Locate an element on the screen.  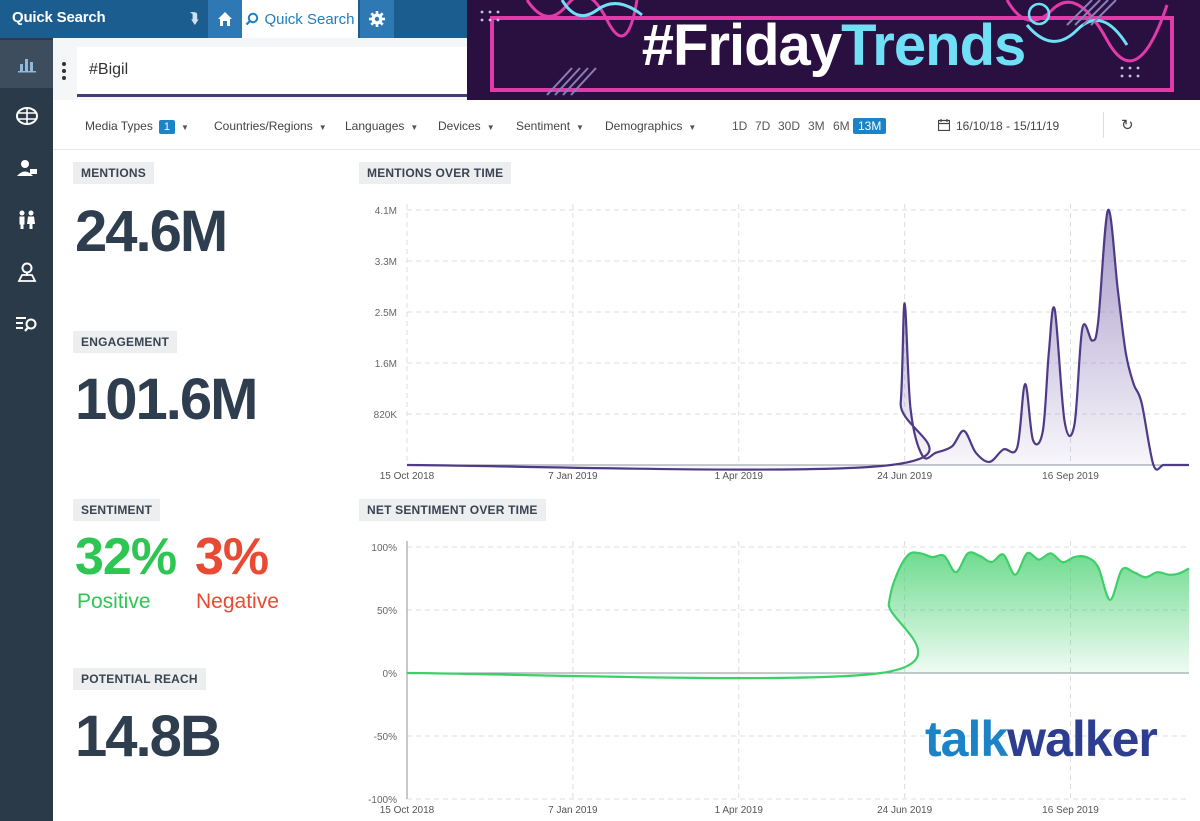
range-1d: 1D is located at coordinates (740, 126).